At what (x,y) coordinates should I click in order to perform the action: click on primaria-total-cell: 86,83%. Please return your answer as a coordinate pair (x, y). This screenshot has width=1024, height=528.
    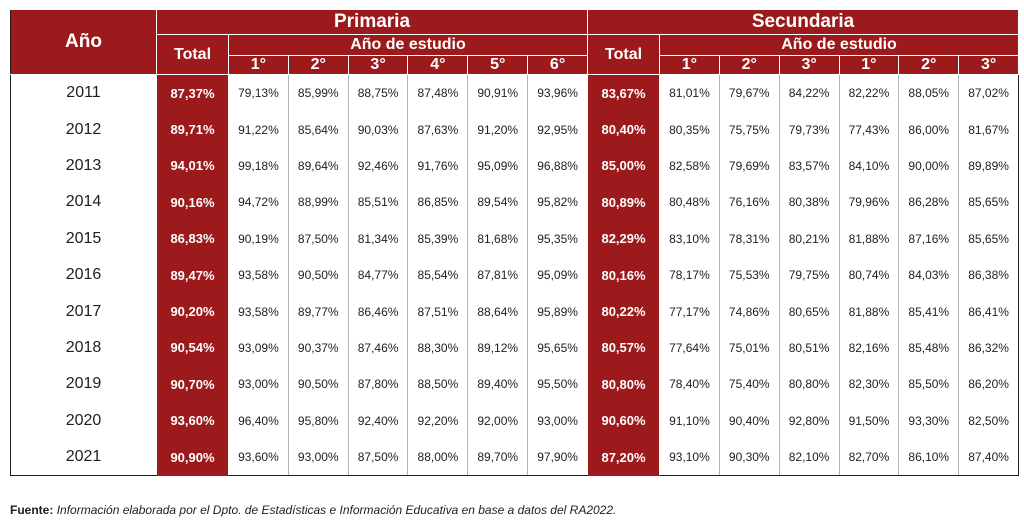
    Looking at the image, I should click on (192, 238).